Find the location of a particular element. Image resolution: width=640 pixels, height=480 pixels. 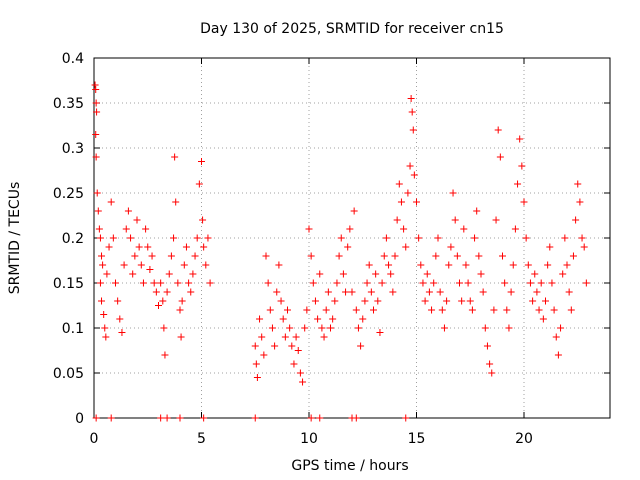

y-tick-label: 0.1 is located at coordinates (73, 329).